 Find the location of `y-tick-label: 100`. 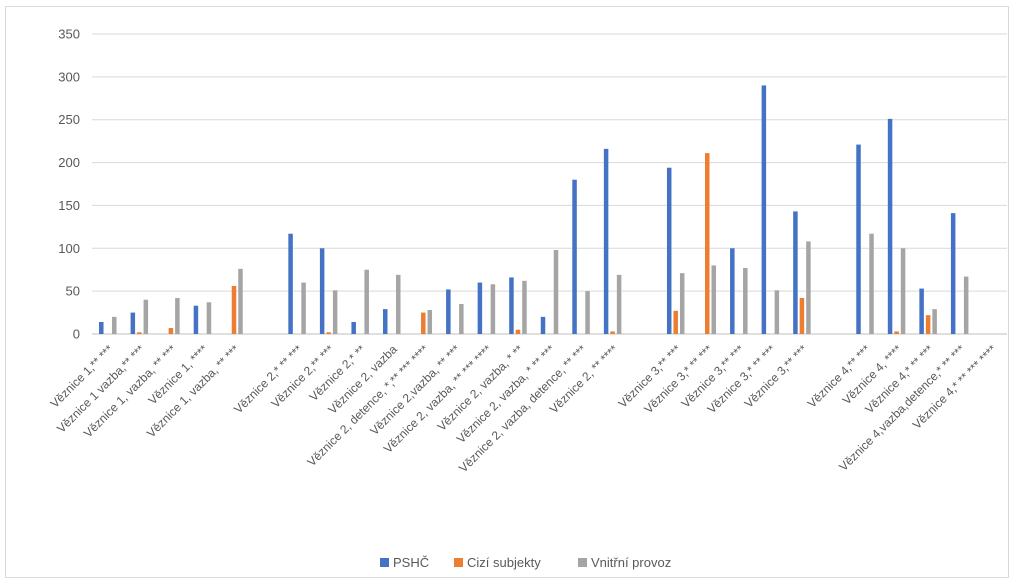

y-tick-label: 100 is located at coordinates (69, 248).